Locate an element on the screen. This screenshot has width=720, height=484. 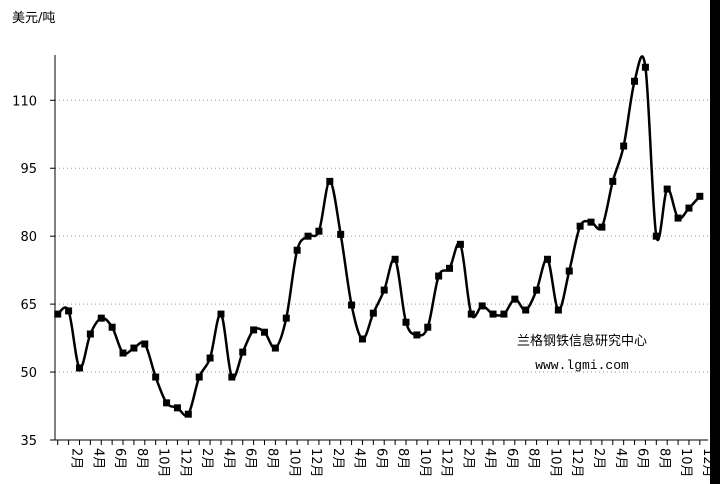
watermark-url: www.lgmi.com is located at coordinates (582, 365).